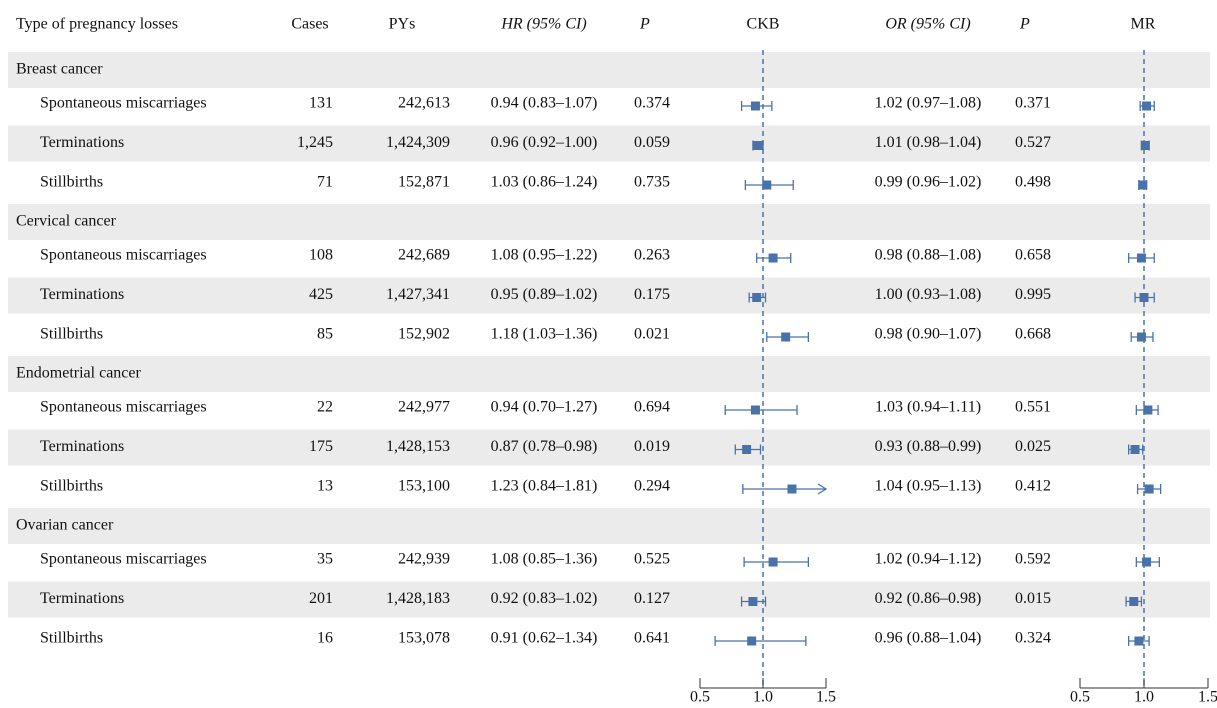  Describe the element at coordinates (325, 182) in the screenshot. I see `cases: 71` at that location.